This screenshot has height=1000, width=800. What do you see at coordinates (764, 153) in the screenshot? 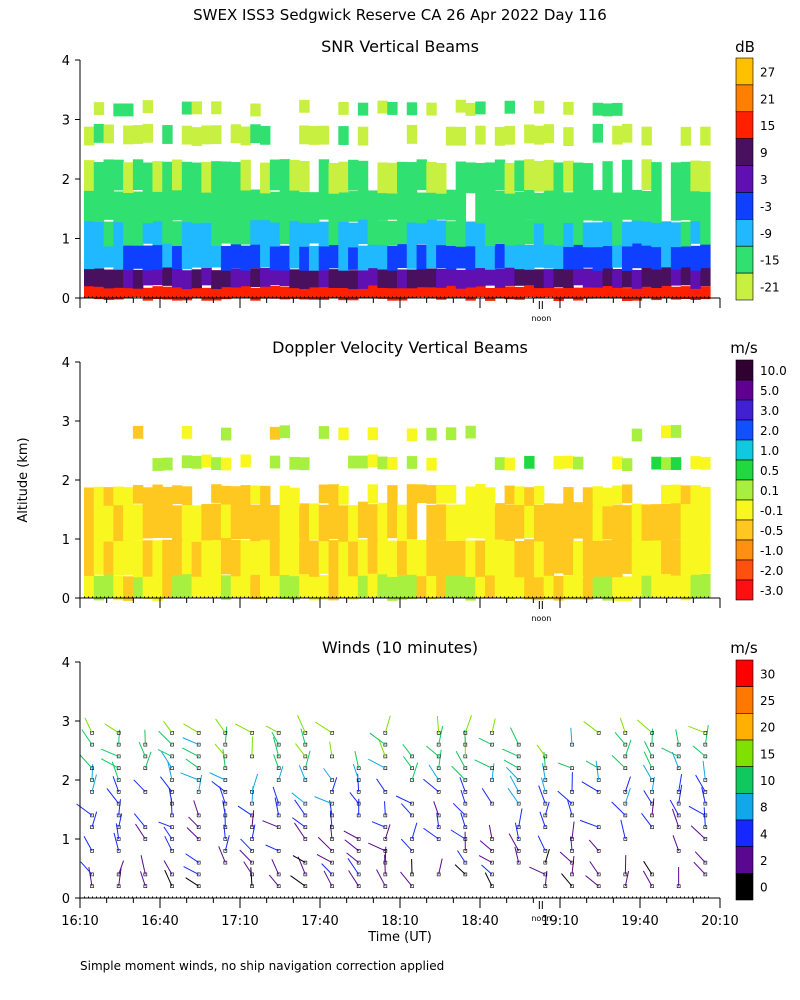
I see `colorbar-label: 9` at bounding box center [764, 153].